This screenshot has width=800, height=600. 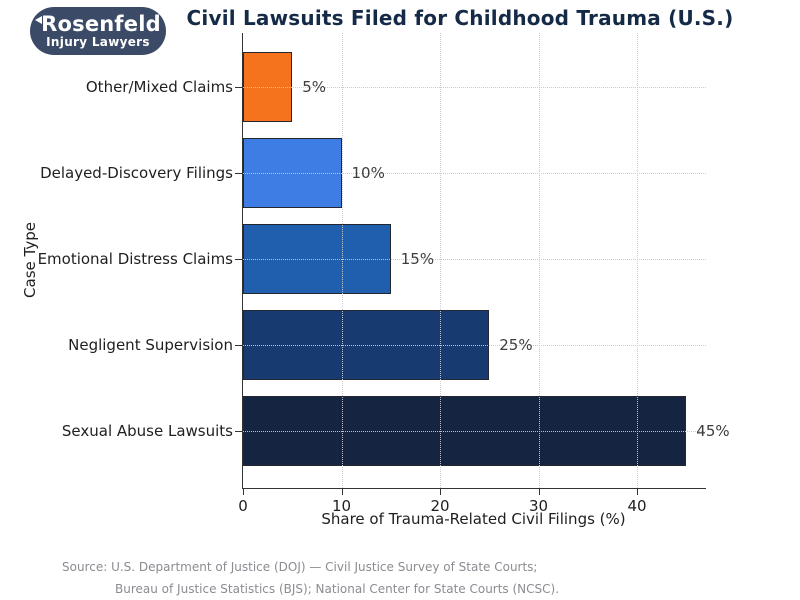 What do you see at coordinates (538, 506) in the screenshot?
I see `x-tick-label: 30` at bounding box center [538, 506].